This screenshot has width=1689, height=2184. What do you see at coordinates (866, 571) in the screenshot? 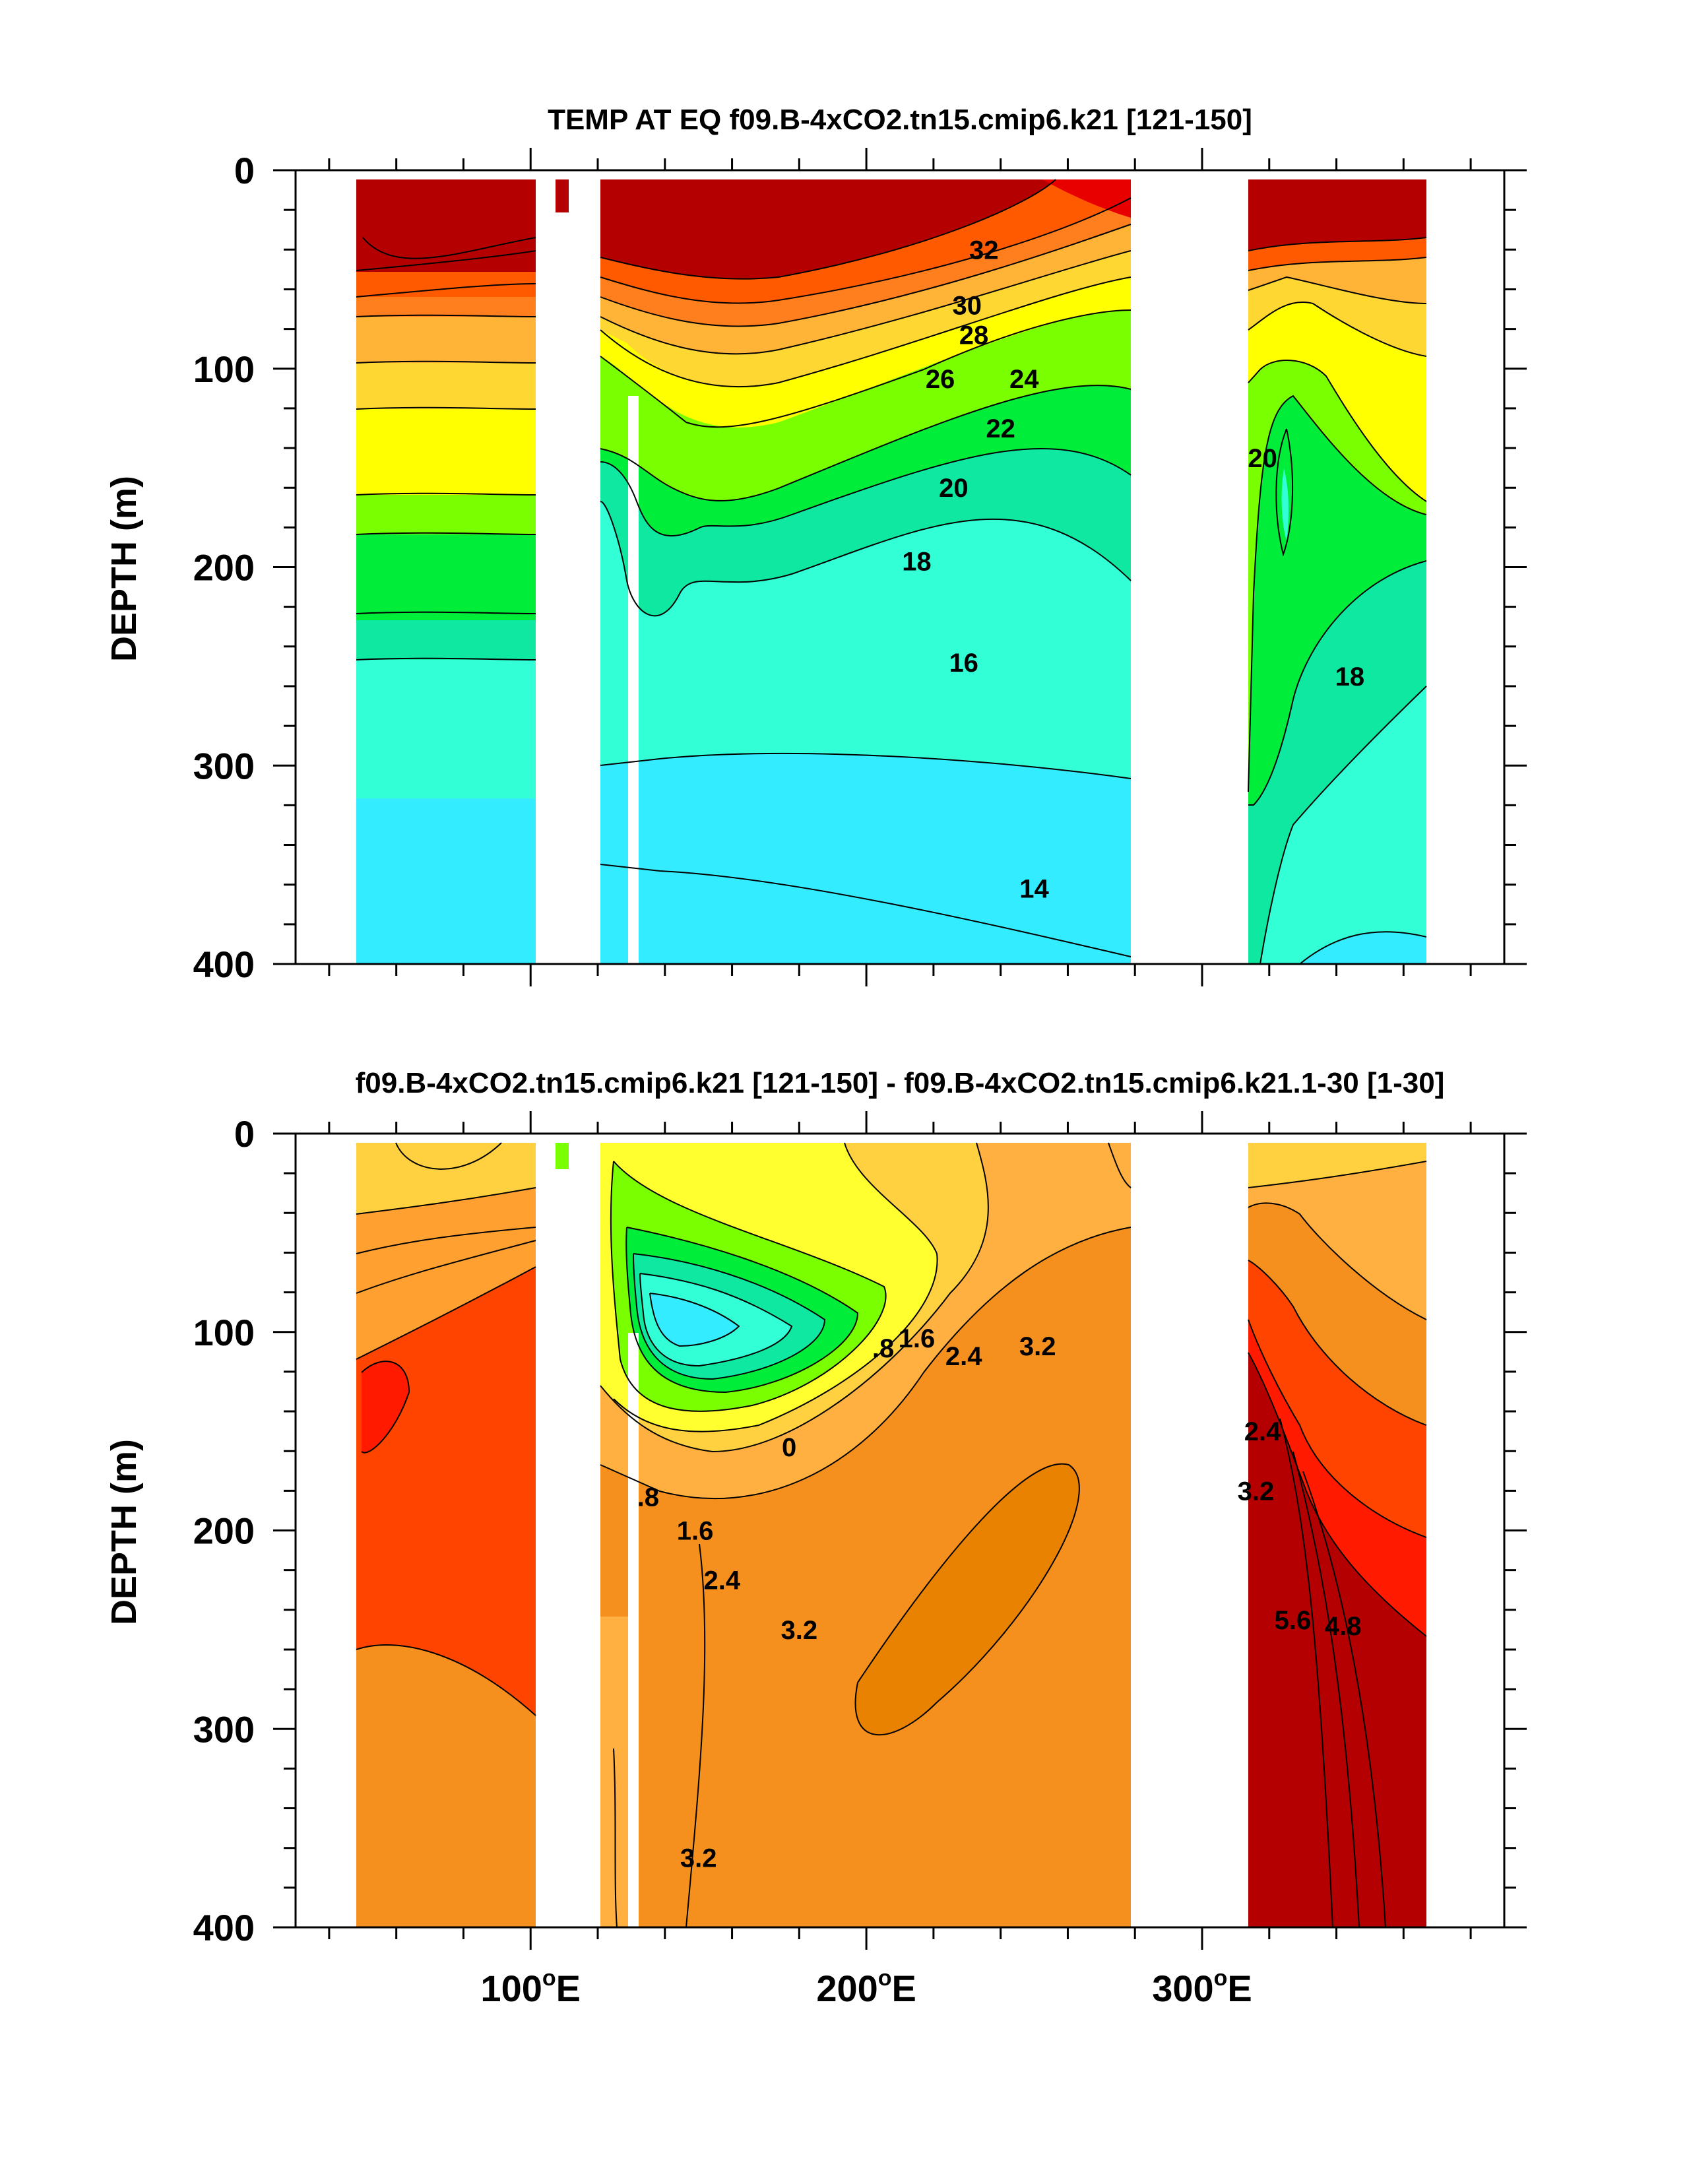
I see `top-pacific-block` at bounding box center [866, 571].